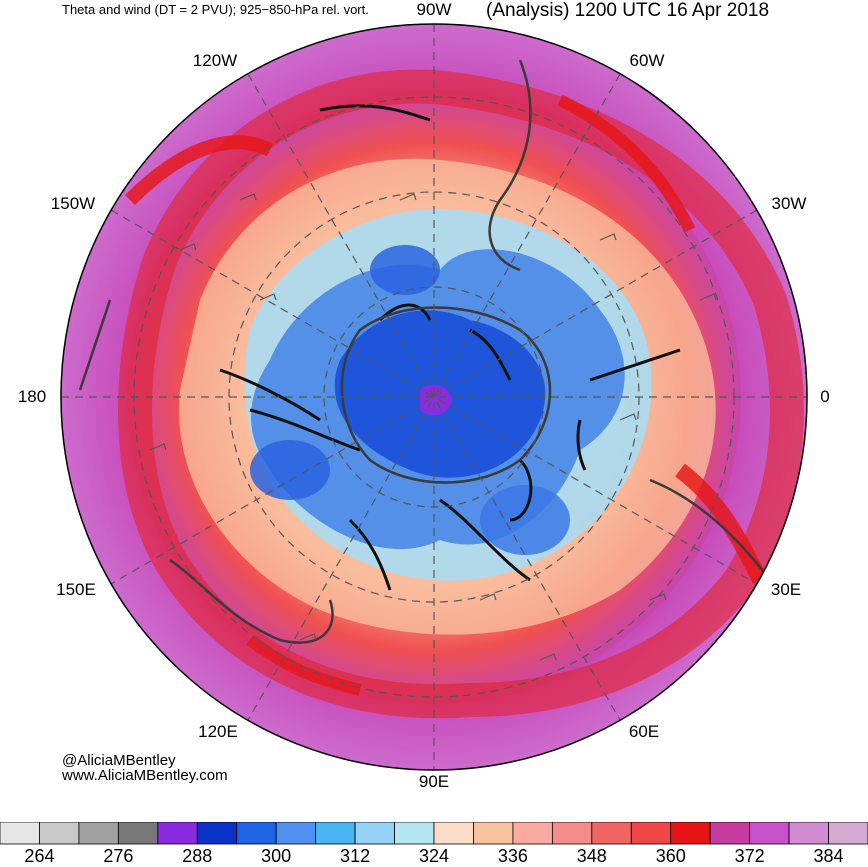 The height and width of the screenshot is (867, 868). I want to click on colorbar-tick-label: 372, so click(749, 856).